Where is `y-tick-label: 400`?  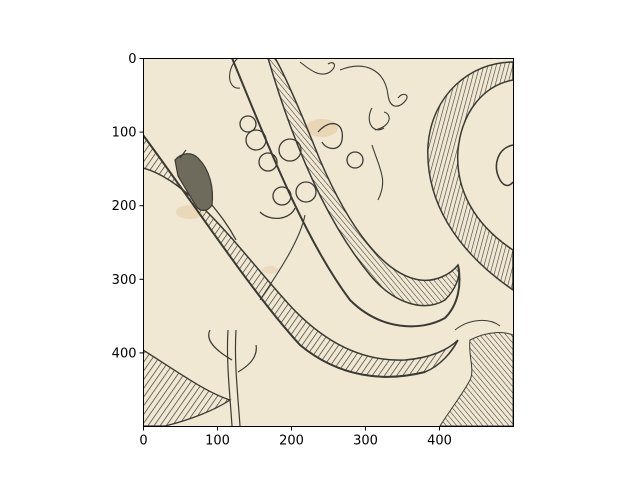
y-tick-label: 400 is located at coordinates (124, 353).